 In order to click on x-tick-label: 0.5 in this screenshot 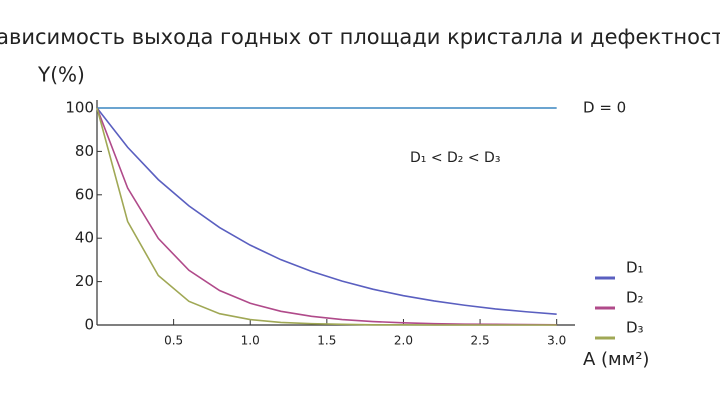, I will do `click(173, 341)`.